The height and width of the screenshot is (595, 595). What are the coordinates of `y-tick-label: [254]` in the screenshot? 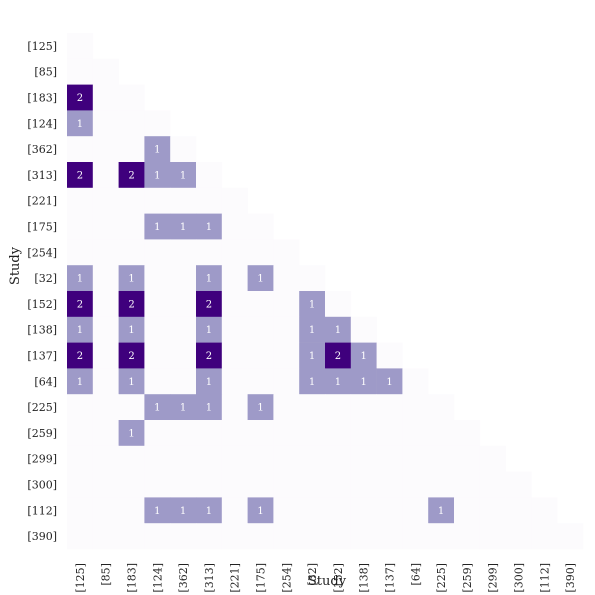 It's located at (42, 252).